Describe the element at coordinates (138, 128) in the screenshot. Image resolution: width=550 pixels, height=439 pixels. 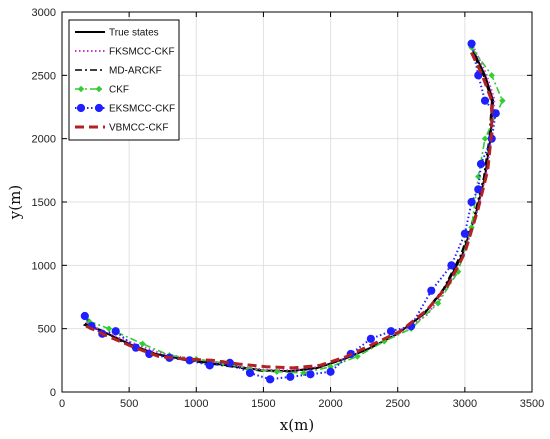
I see `legend-label: VBMCC-CKF` at that location.